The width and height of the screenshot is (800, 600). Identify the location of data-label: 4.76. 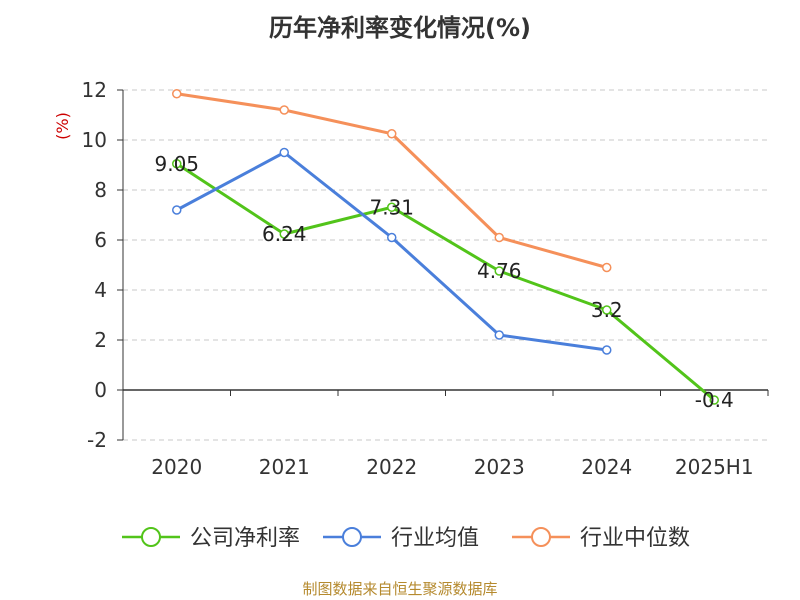
(499, 271).